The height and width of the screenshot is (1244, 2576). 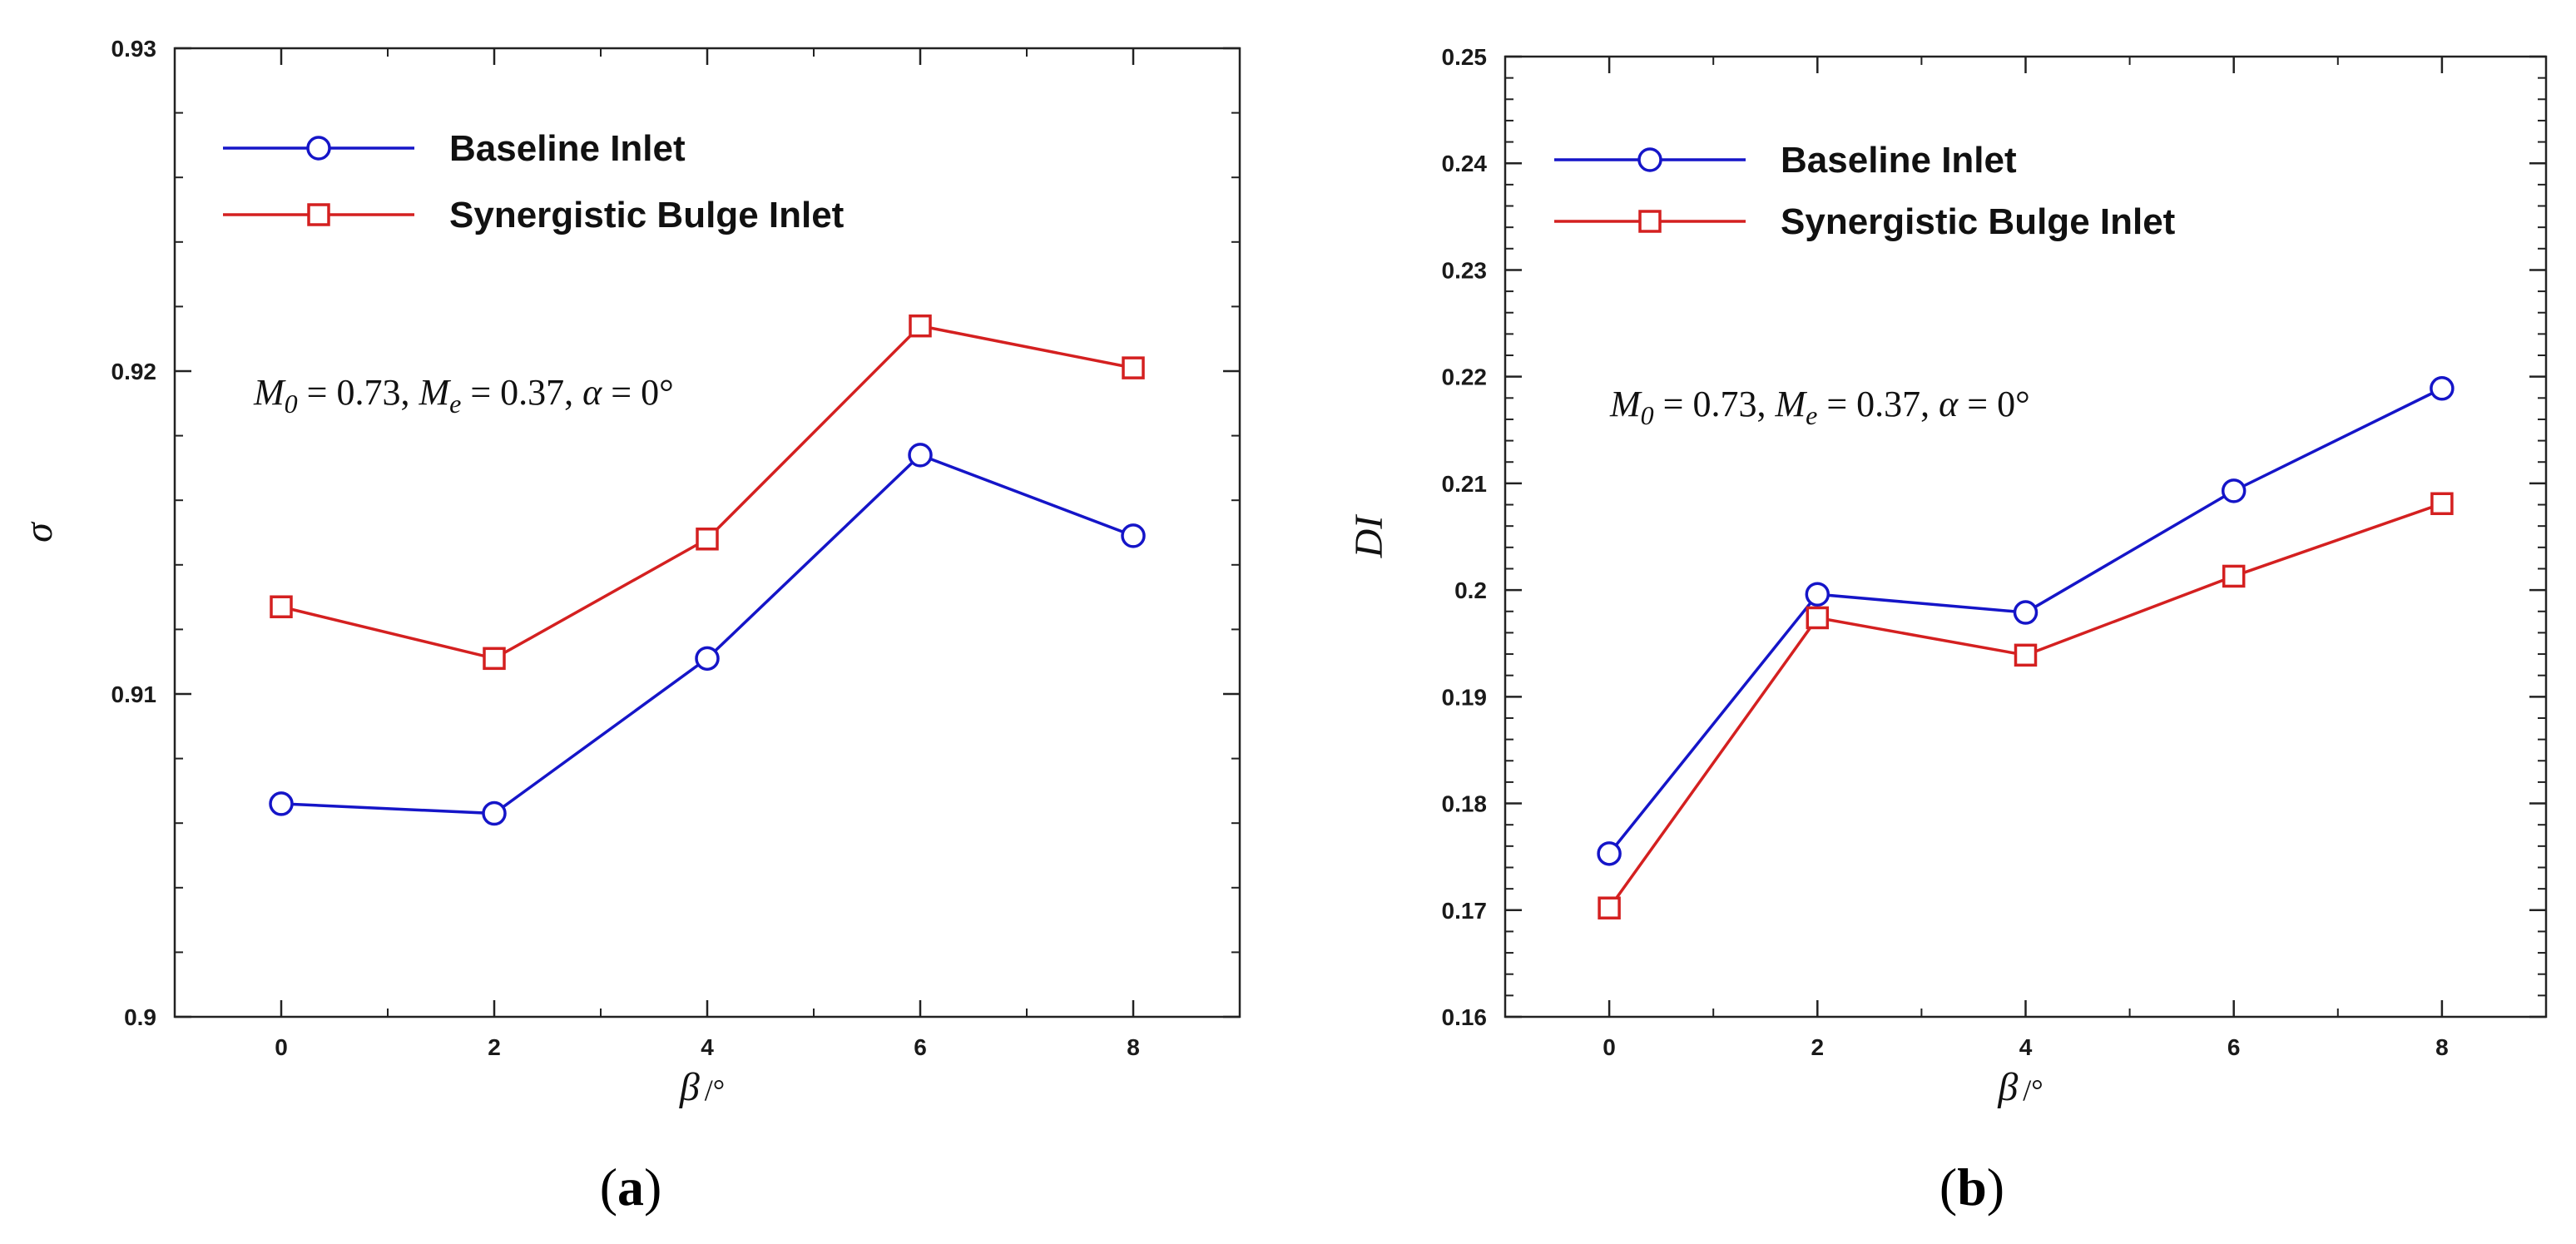 I want to click on y-tick-label: 0.19, so click(x=1465, y=697).